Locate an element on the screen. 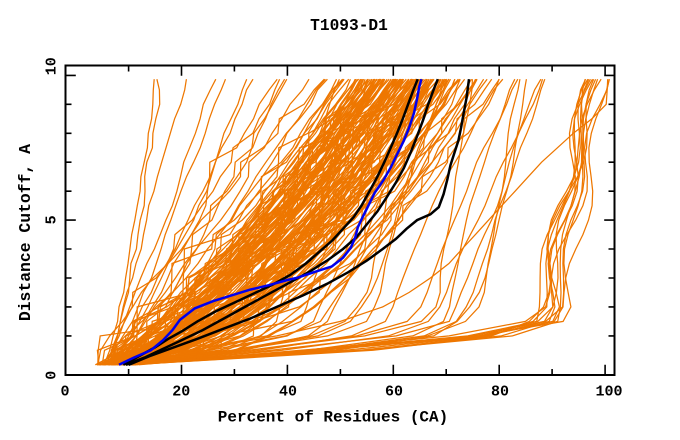  svg-text: 80 is located at coordinates (500, 391).